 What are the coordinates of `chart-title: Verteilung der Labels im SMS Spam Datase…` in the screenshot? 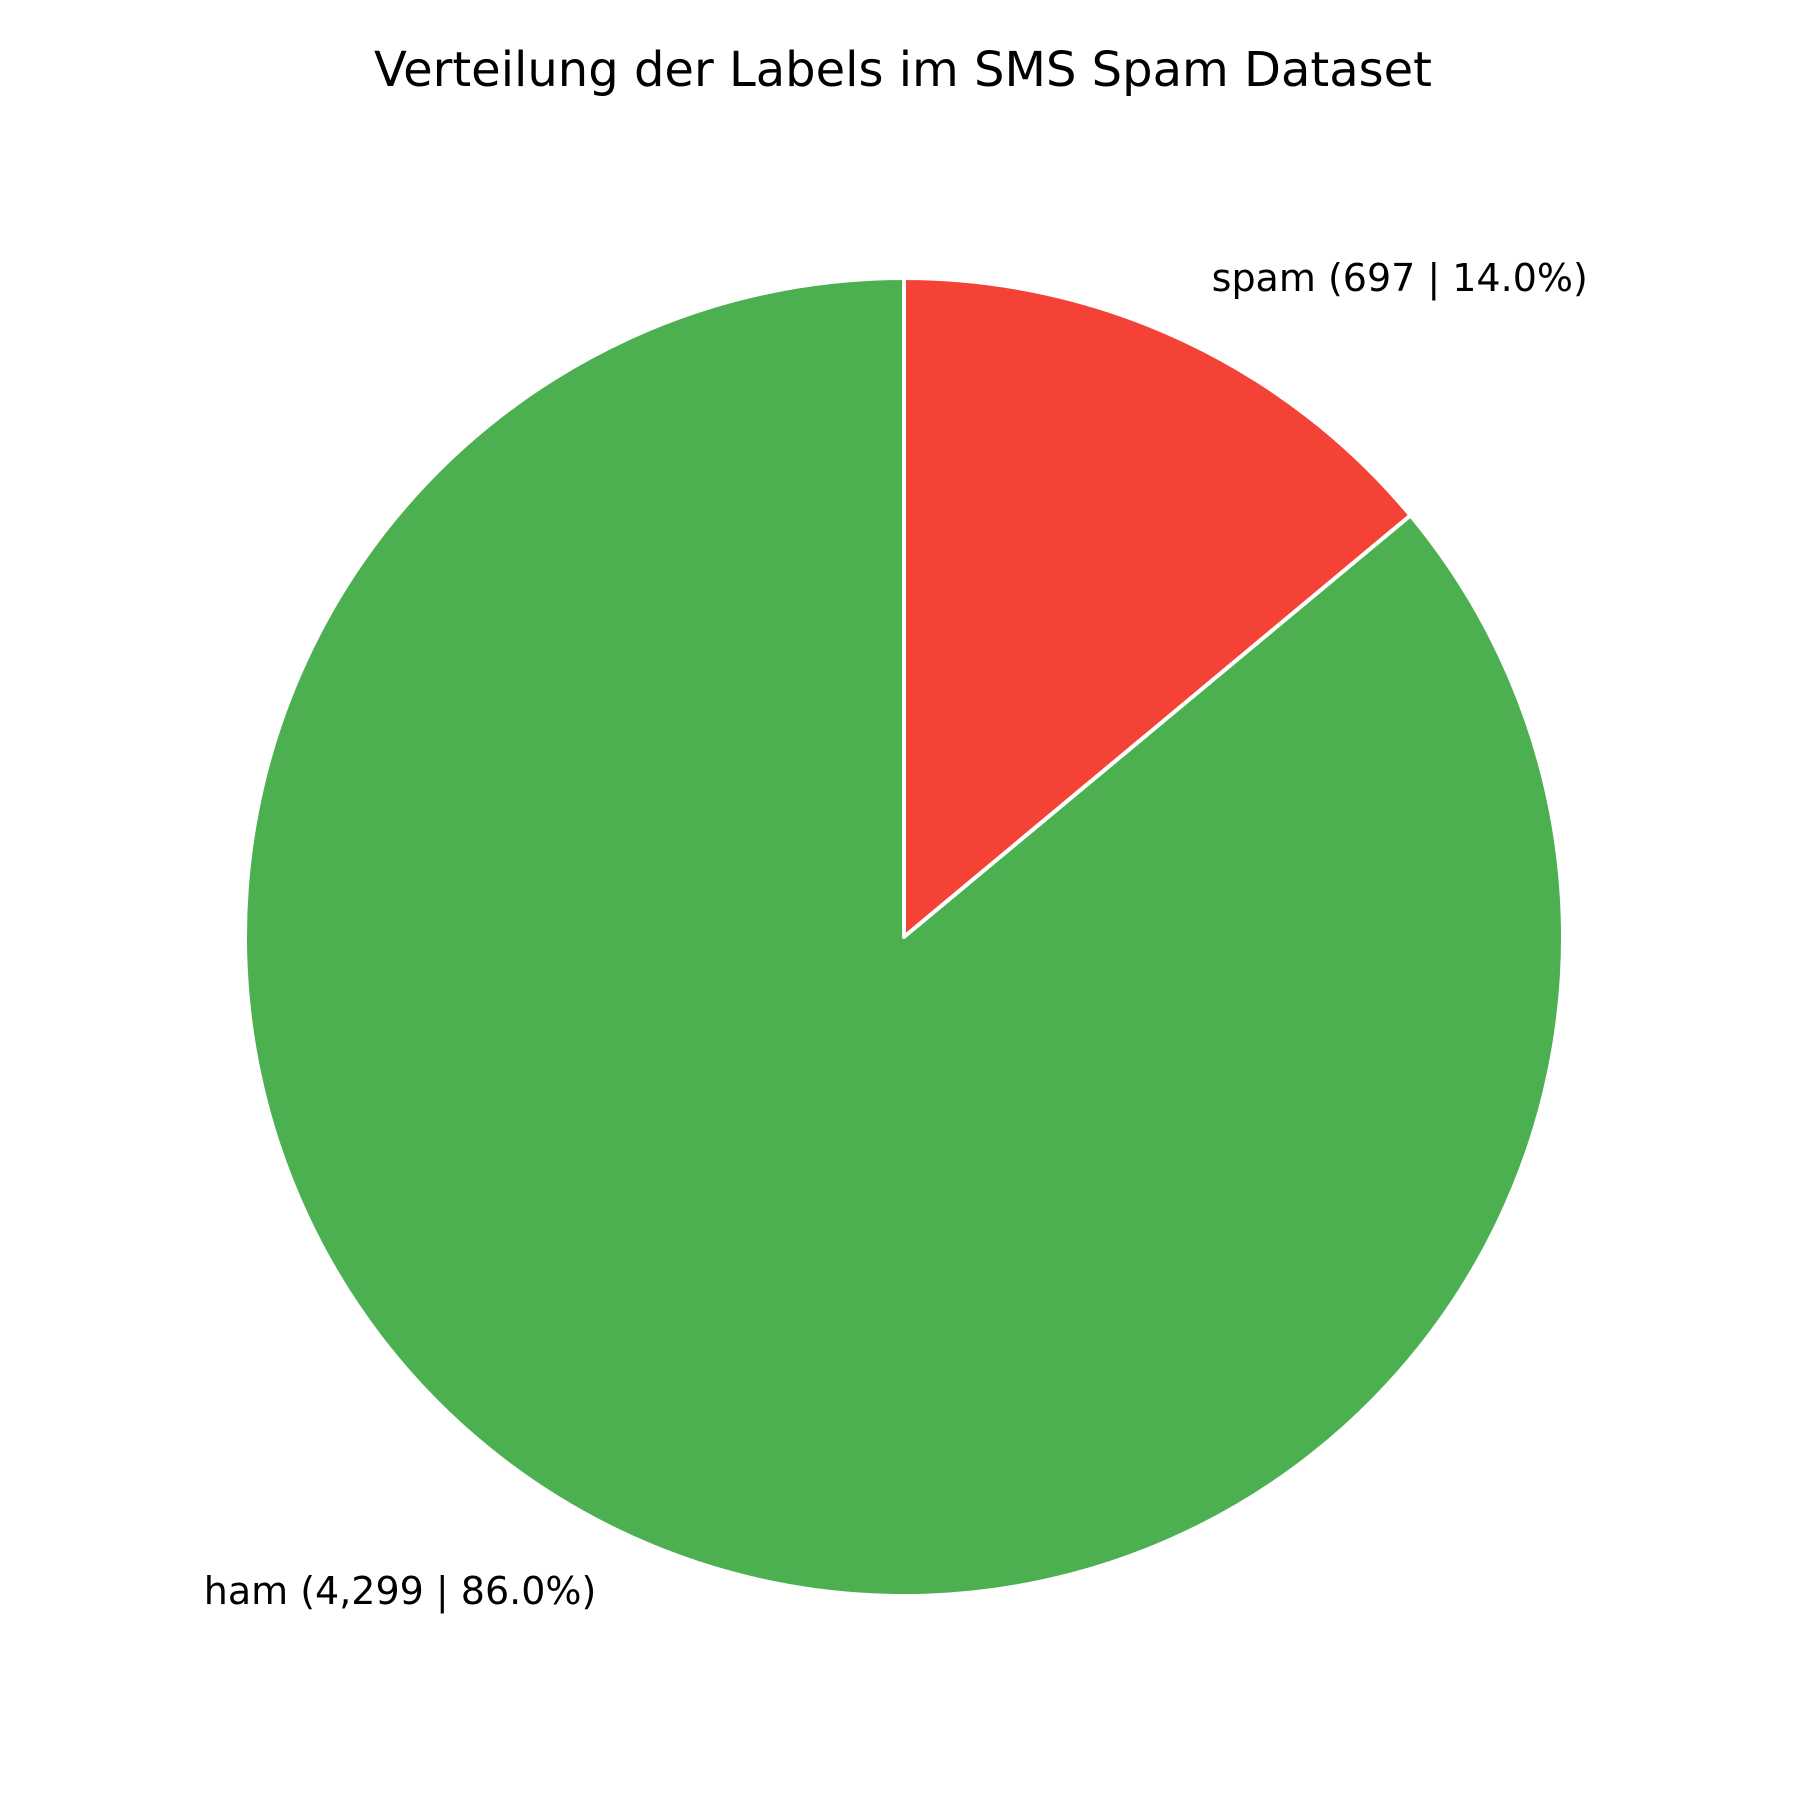 It's located at (903, 70).